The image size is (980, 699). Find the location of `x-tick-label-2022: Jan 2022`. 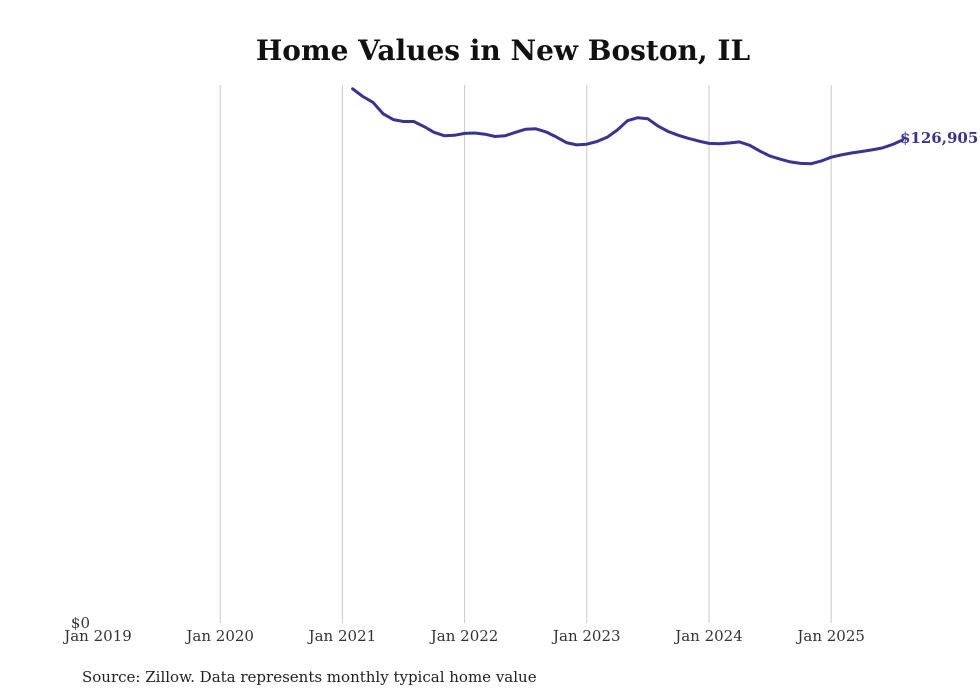

x-tick-label-2022: Jan 2022 is located at coordinates (464, 636).